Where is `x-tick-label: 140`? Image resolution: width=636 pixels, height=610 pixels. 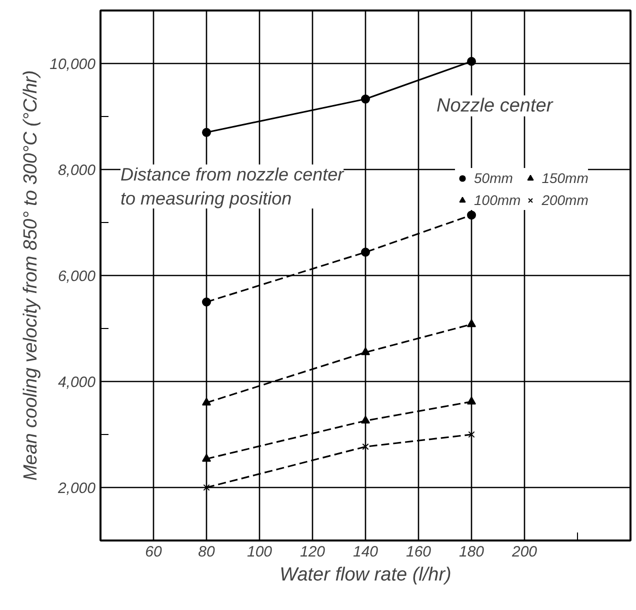
x-tick-label: 140 is located at coordinates (365, 552).